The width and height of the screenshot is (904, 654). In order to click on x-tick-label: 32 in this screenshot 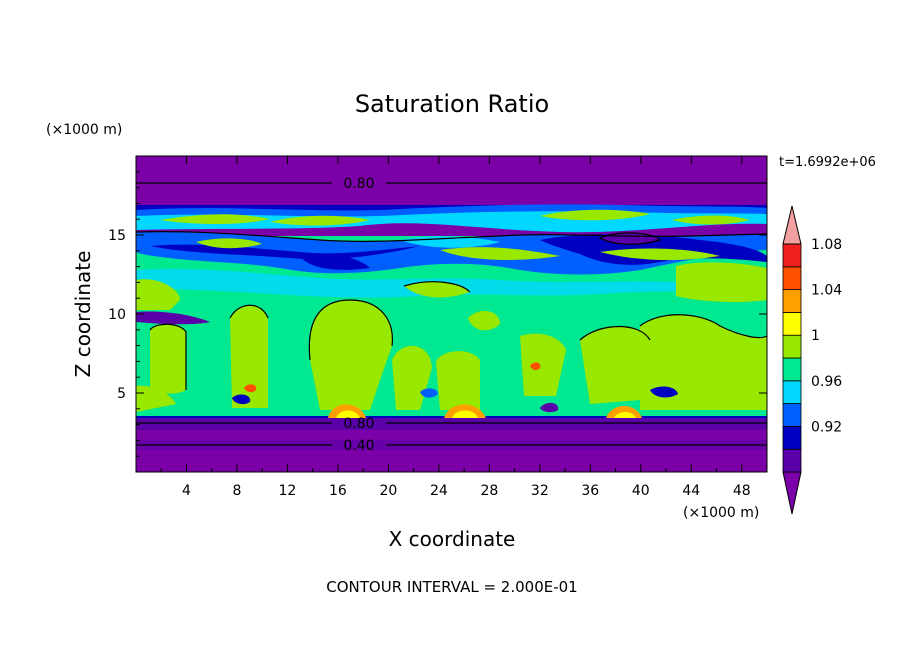, I will do `click(540, 491)`.